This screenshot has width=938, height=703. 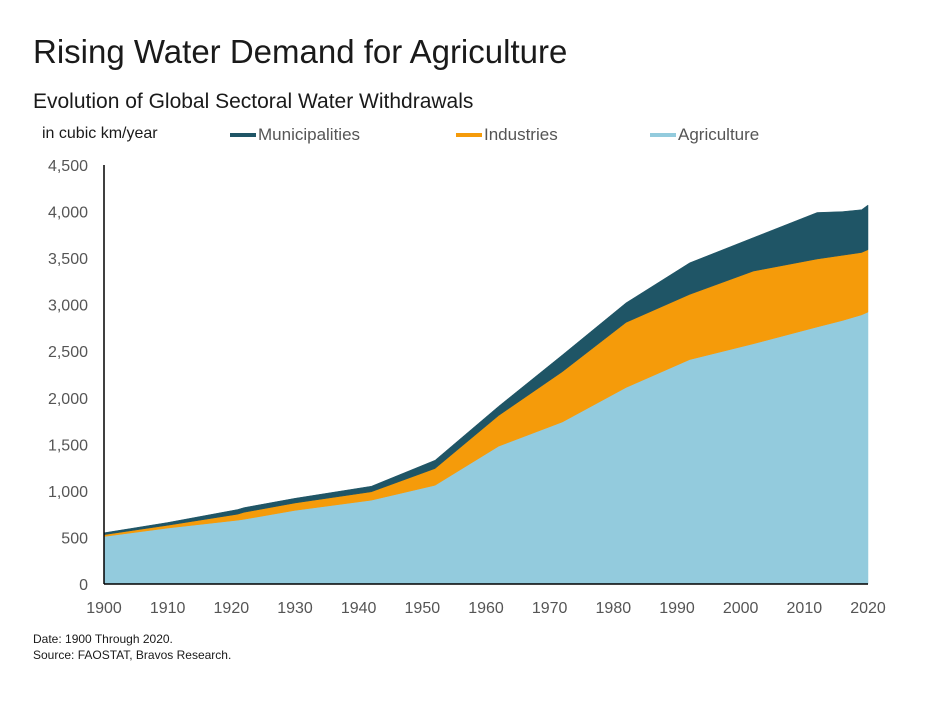 What do you see at coordinates (68, 259) in the screenshot?
I see `y-tick-label: 3,500` at bounding box center [68, 259].